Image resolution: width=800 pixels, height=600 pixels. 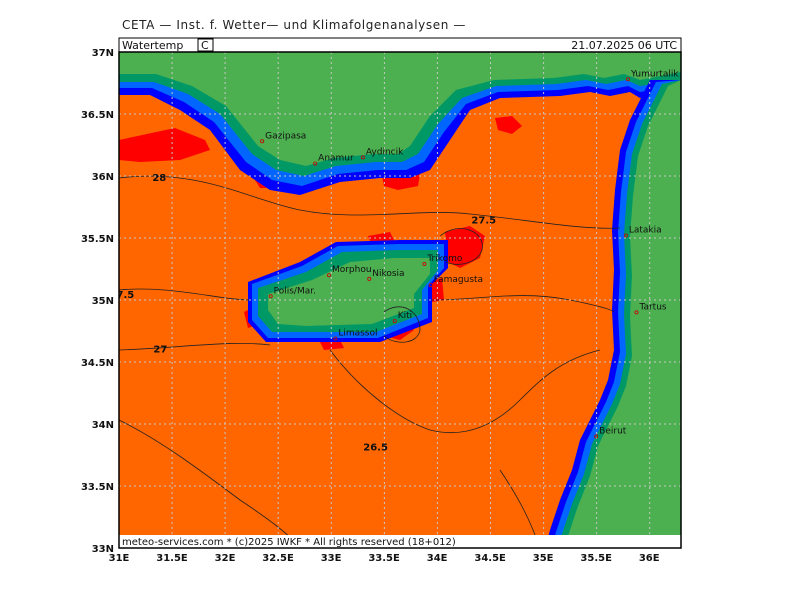 What do you see at coordinates (352, 270) in the screenshot?
I see `city-label: Morphou` at bounding box center [352, 270].